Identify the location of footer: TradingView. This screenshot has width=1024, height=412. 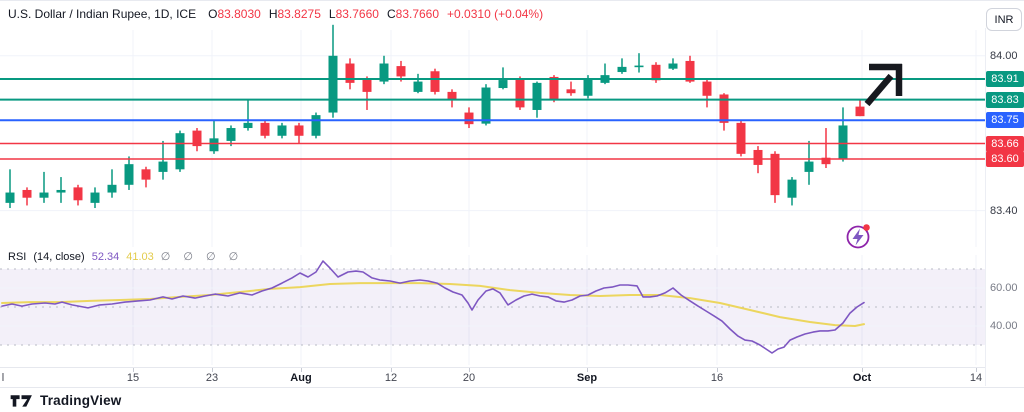
(512, 399).